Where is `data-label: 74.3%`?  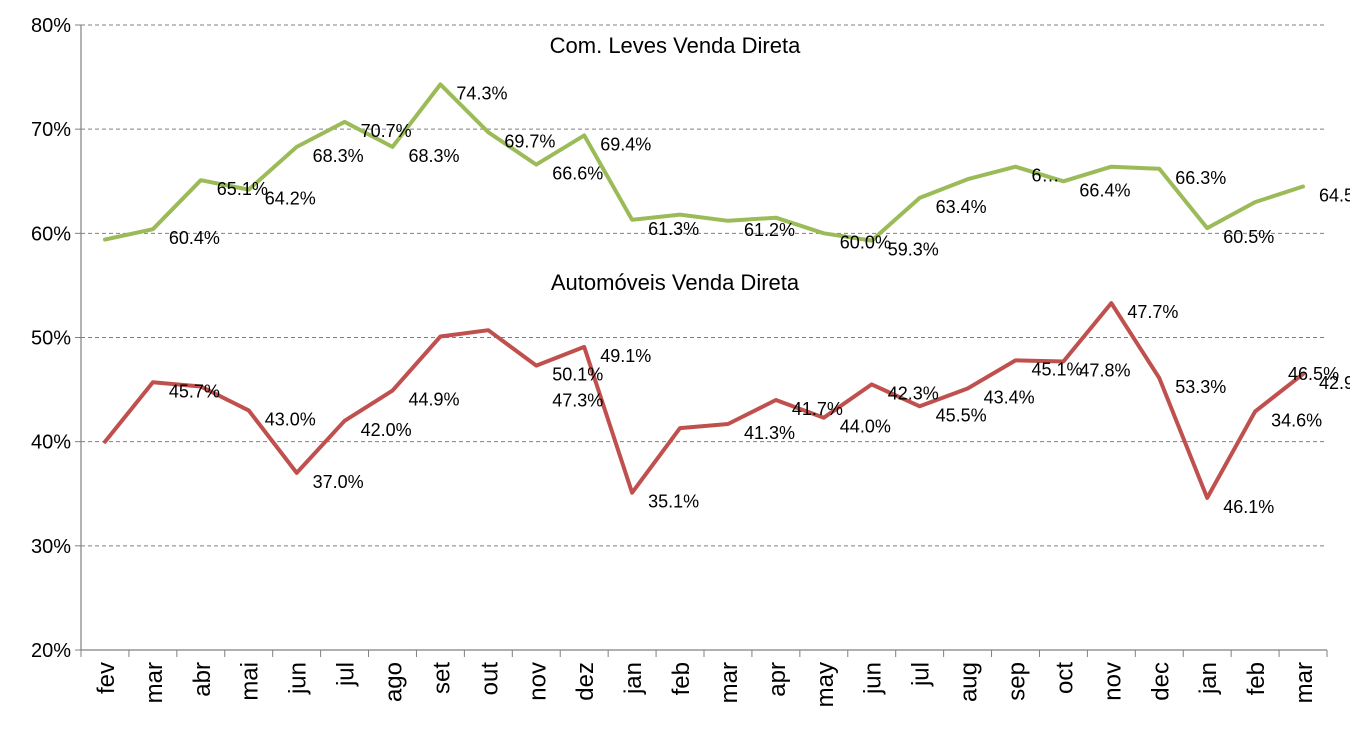
data-label: 74.3% is located at coordinates (481, 93).